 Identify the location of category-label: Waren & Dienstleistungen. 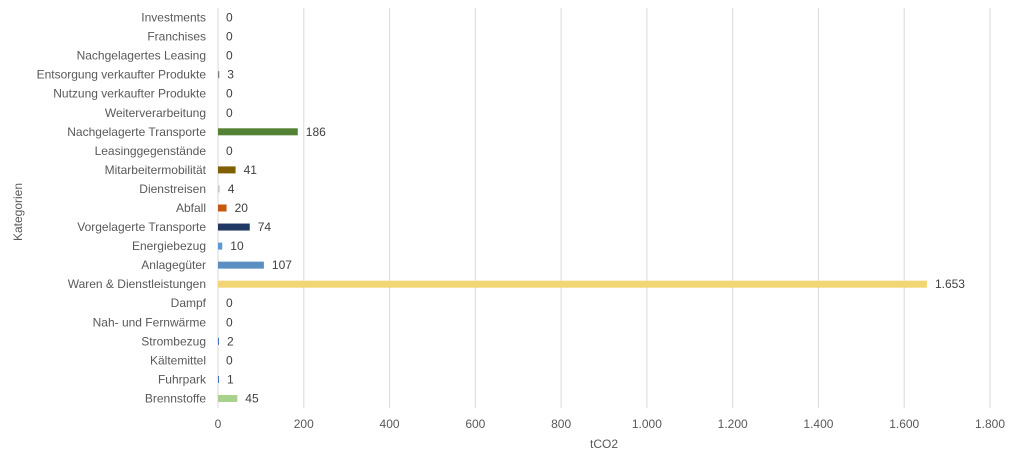
(137, 284).